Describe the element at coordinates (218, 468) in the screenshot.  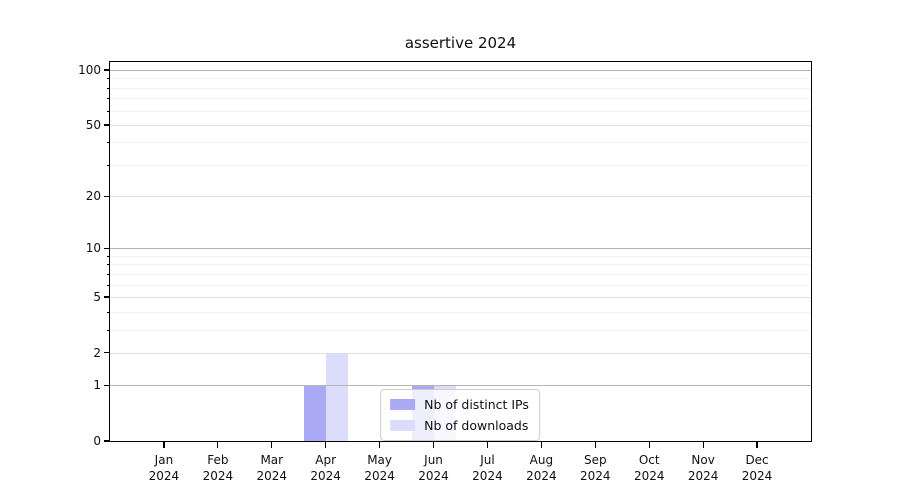
I see `x-tick-label-feb: Feb 2024` at that location.